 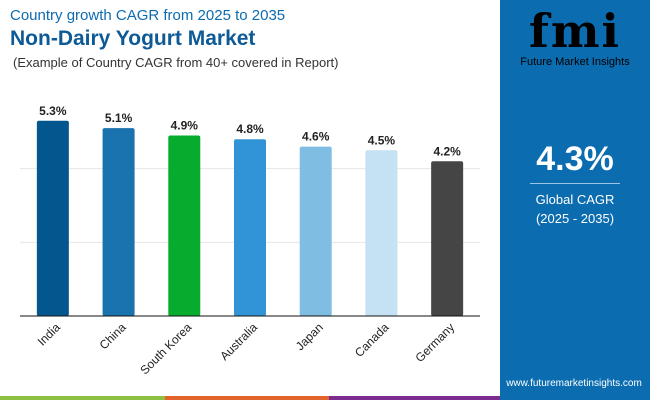 What do you see at coordinates (381, 233) in the screenshot?
I see `bar-canada` at bounding box center [381, 233].